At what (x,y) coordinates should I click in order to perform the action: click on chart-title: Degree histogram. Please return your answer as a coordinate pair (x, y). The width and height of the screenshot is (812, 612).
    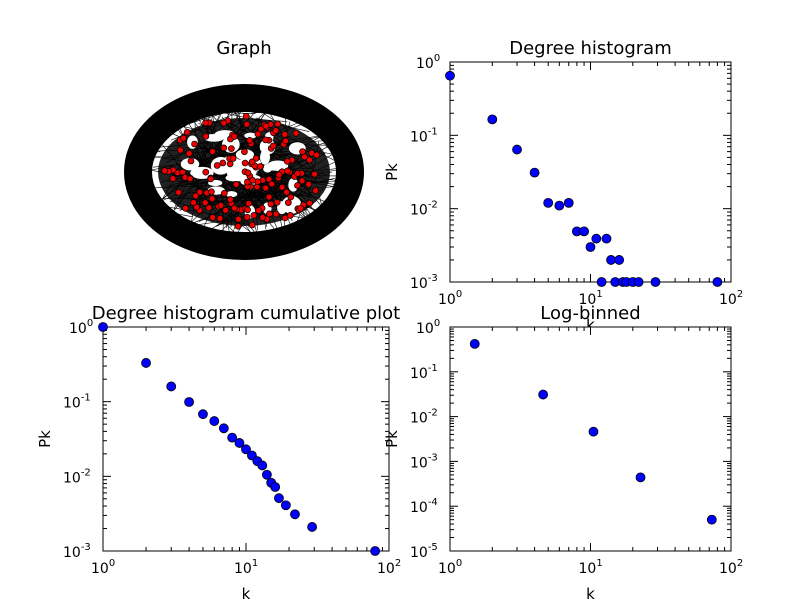
    Looking at the image, I should click on (590, 48).